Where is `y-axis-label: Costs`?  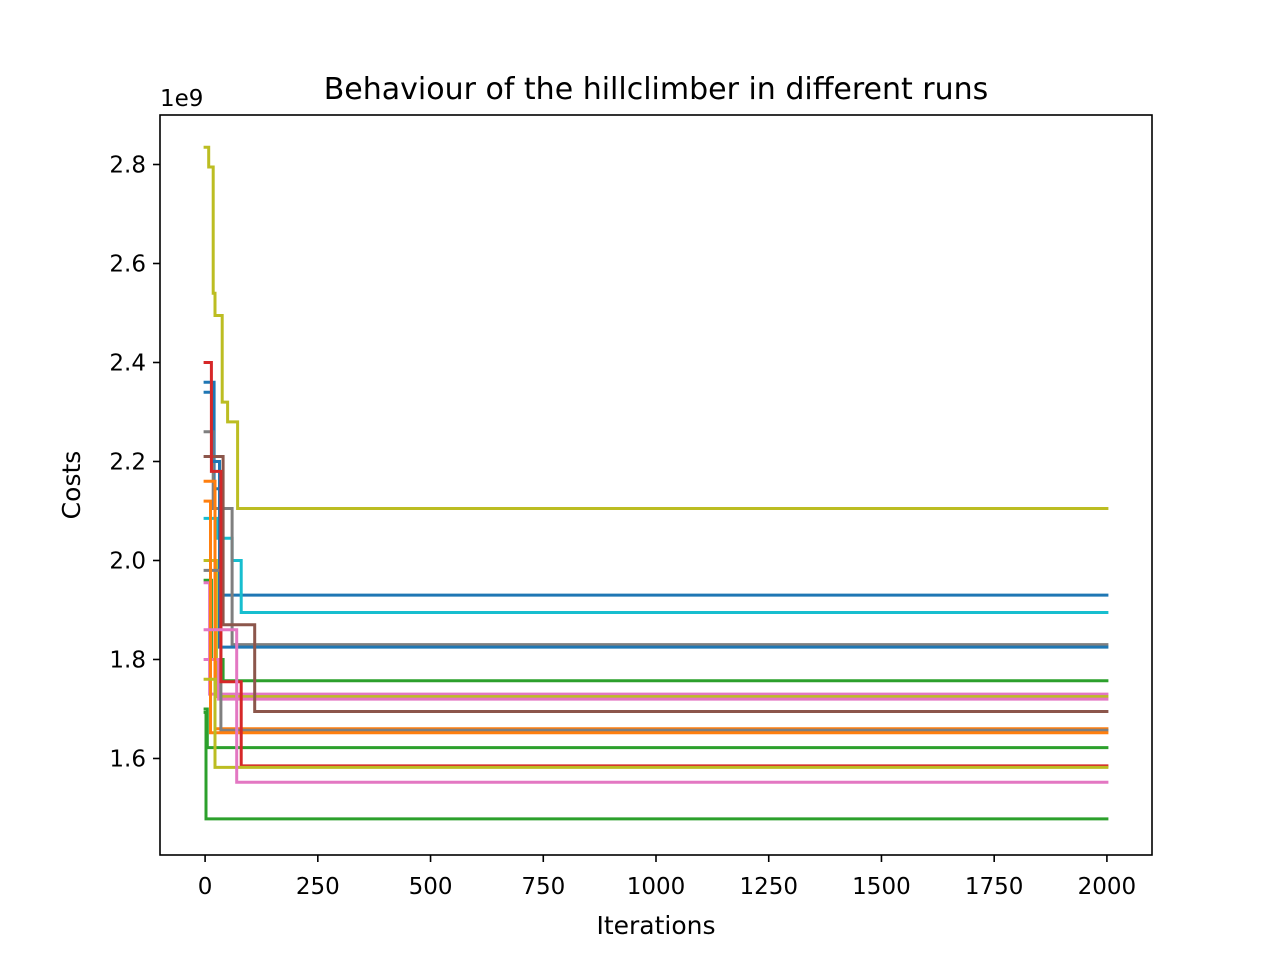
y-axis-label: Costs is located at coordinates (71, 485).